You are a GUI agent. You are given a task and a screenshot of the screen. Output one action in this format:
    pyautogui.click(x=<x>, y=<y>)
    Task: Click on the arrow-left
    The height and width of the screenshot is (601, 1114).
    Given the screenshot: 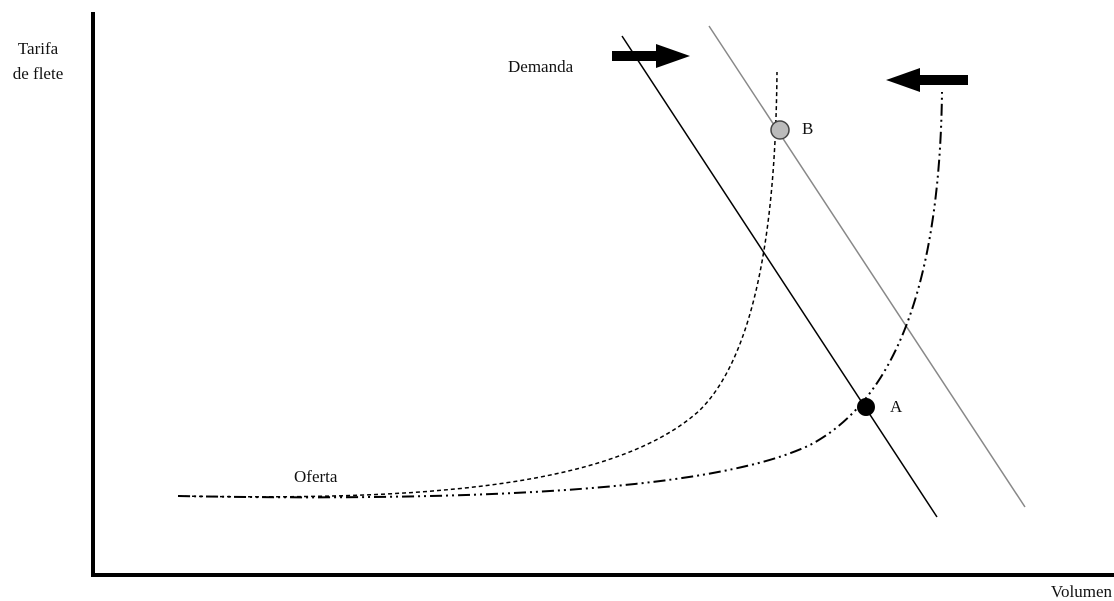 What is the action you would take?
    pyautogui.click(x=927, y=80)
    